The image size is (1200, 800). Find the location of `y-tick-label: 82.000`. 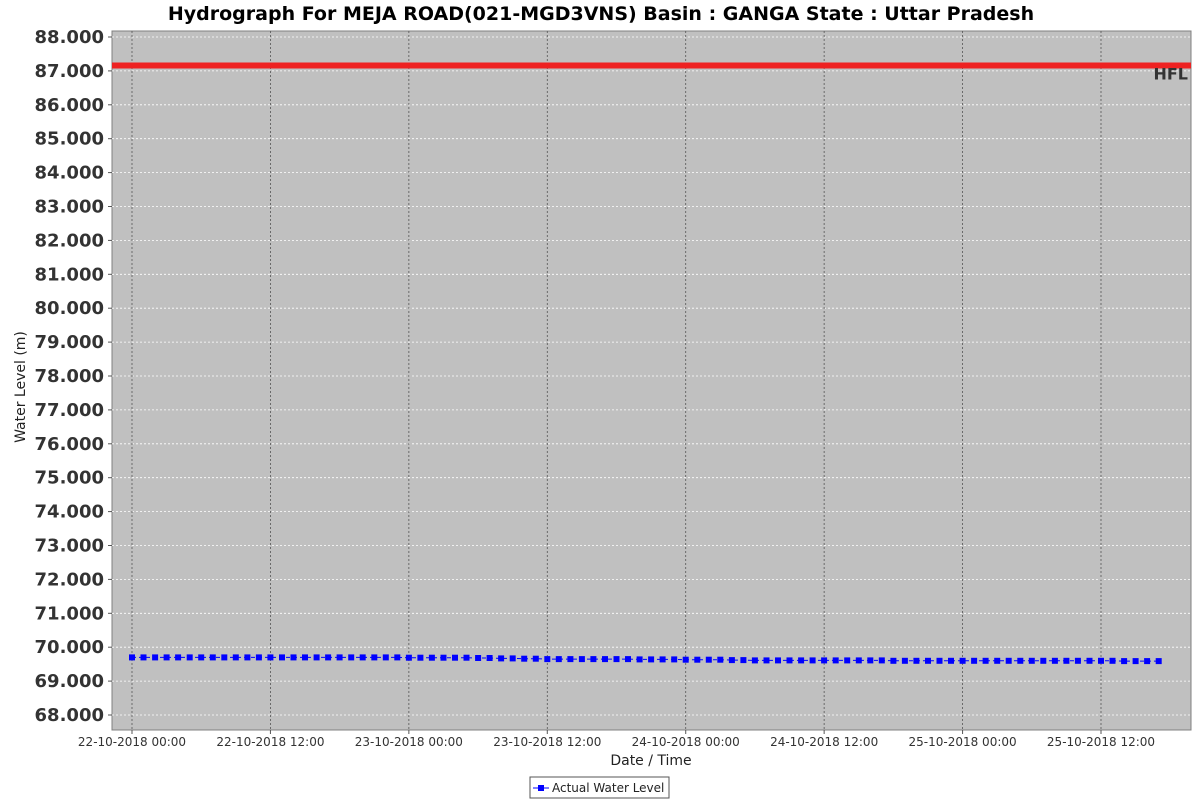

y-tick-label: 82.000 is located at coordinates (69, 240).